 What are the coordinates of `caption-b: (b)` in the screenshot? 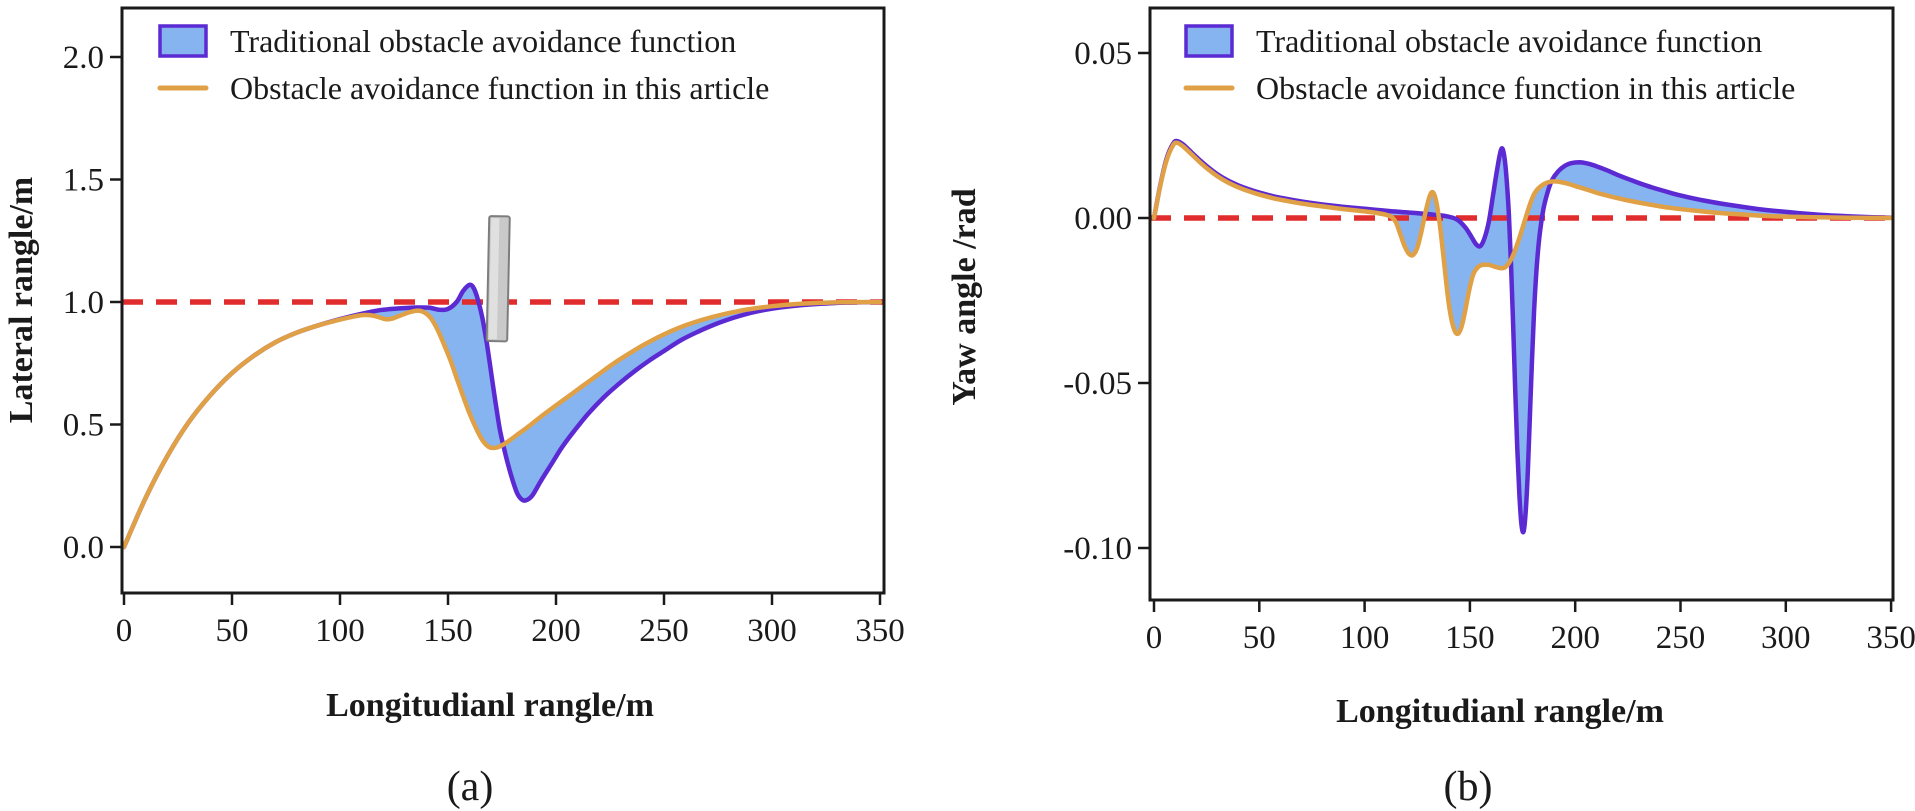 It's located at (1468, 787).